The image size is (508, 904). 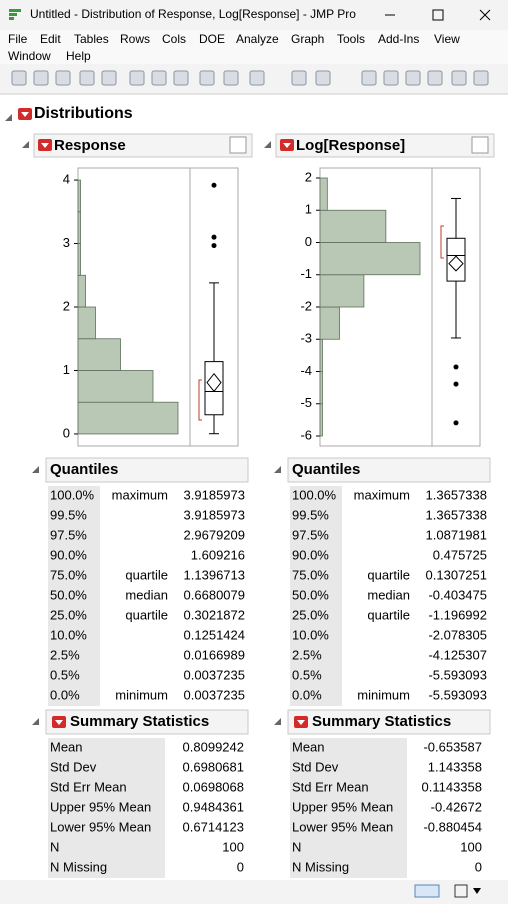 I want to click on quantile-value: 0.0166989, so click(x=214, y=654).